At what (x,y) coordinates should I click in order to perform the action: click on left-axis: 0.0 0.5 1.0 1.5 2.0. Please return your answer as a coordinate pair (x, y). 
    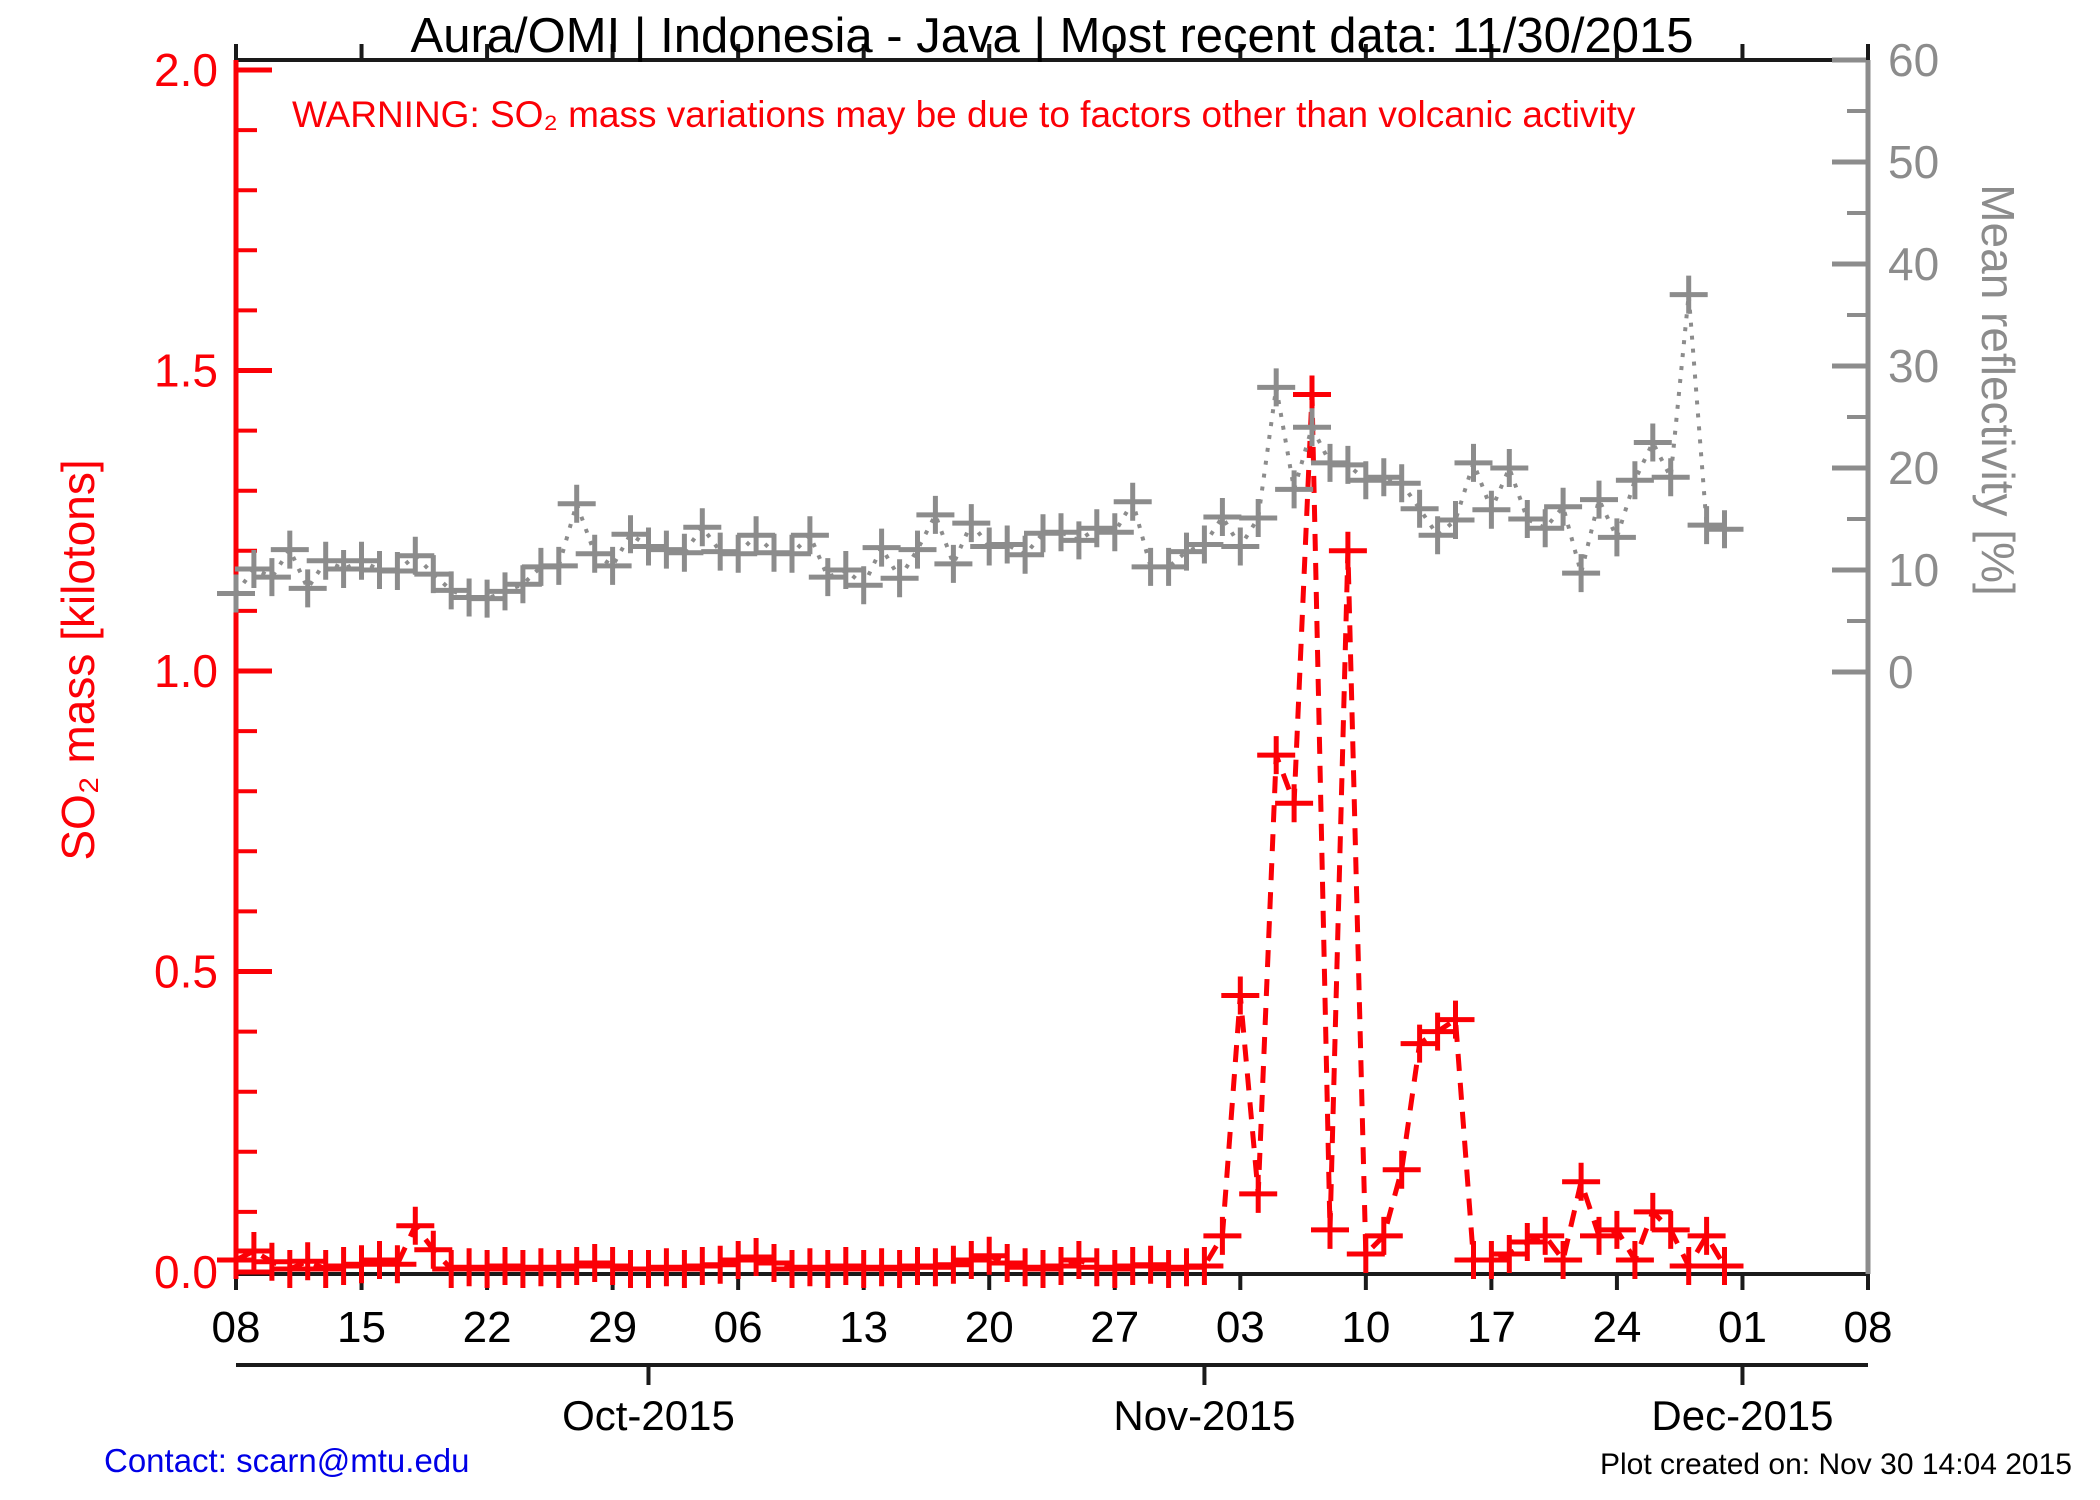
    Looking at the image, I should click on (213, 671).